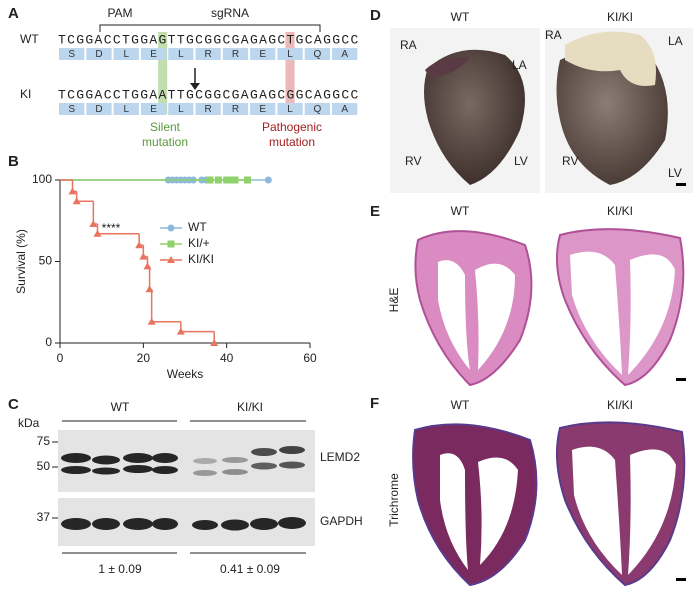 The image size is (700, 600). Describe the element at coordinates (394, 300) in the screenshot. I see `stain-label: H&E` at that location.